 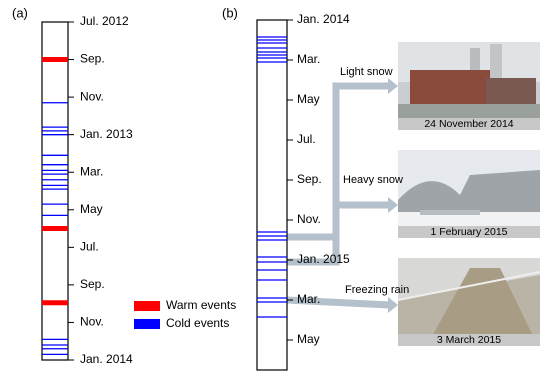 I want to click on arrows, so click(x=338, y=195).